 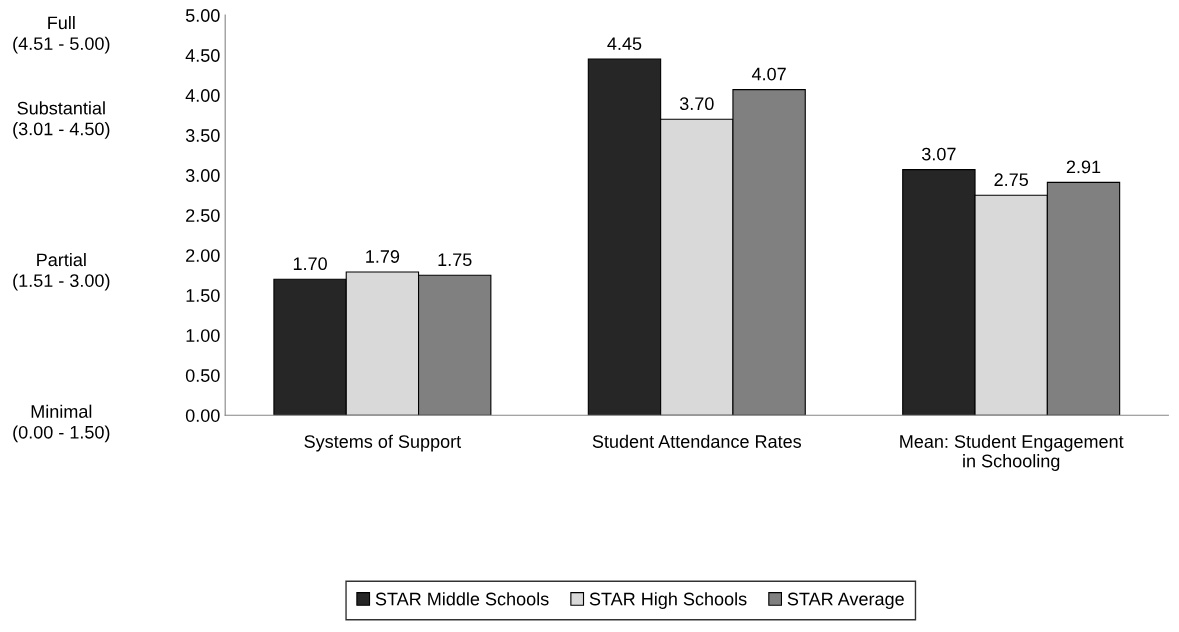 What do you see at coordinates (61, 271) in the screenshot?
I see `text: Partial (1.51 - 3.00)` at bounding box center [61, 271].